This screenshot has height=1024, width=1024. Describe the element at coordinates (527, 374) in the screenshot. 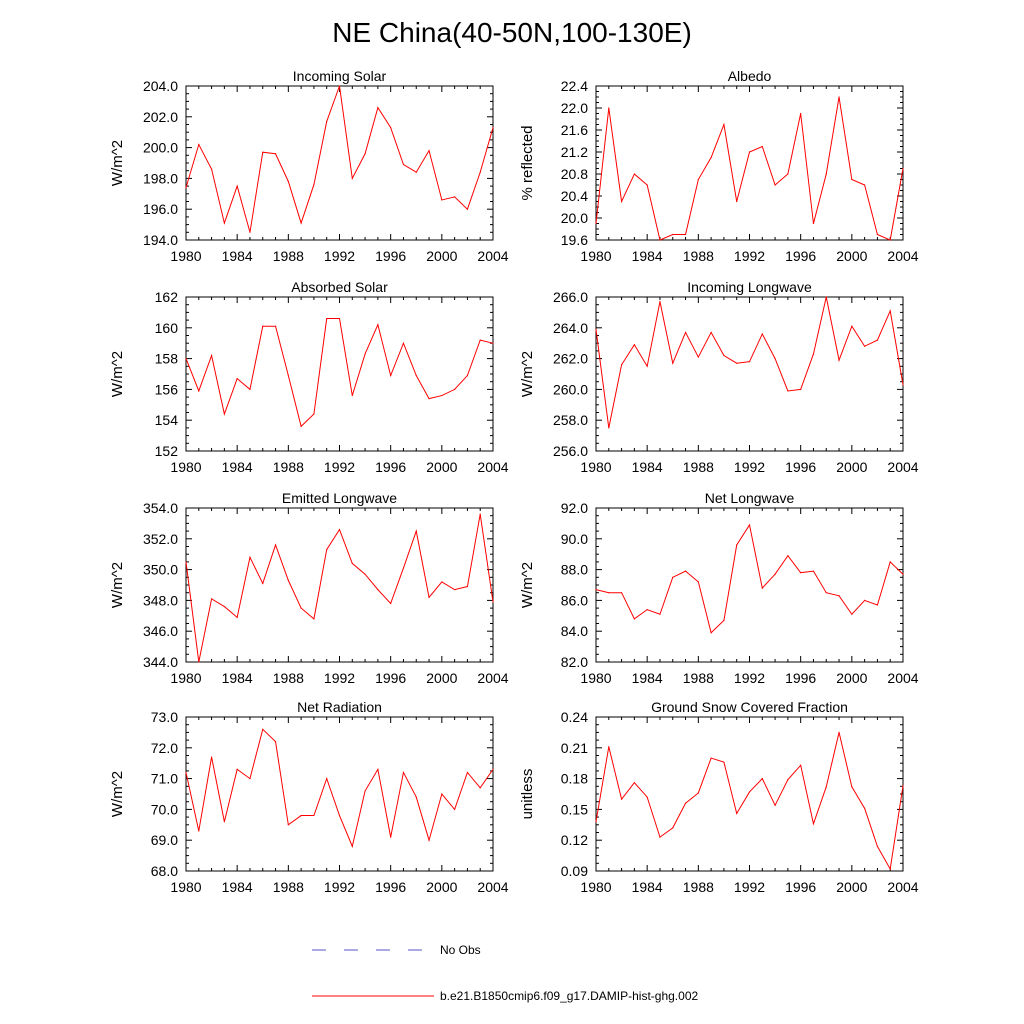

I see `y-axis-label: W/m^2` at that location.